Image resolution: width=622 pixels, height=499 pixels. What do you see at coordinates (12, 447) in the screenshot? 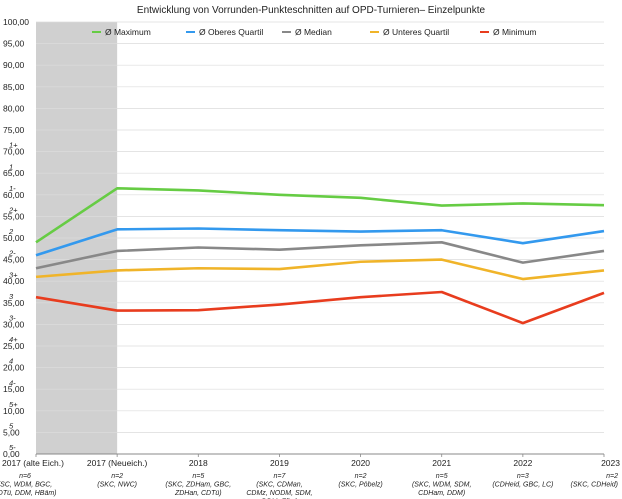
I see `grade-label: 5-` at bounding box center [12, 447].